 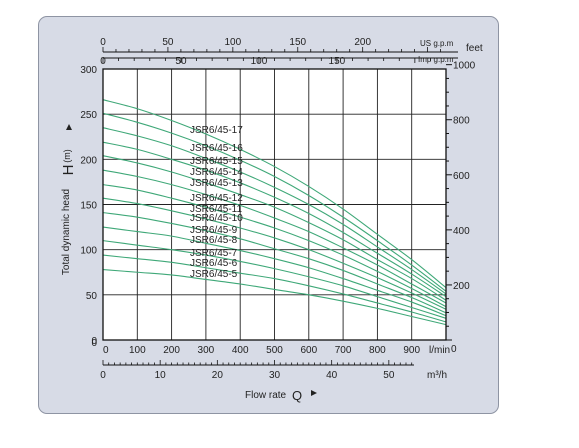 What do you see at coordinates (439, 350) in the screenshot?
I see `lmin-unit-label: l/min` at bounding box center [439, 350].